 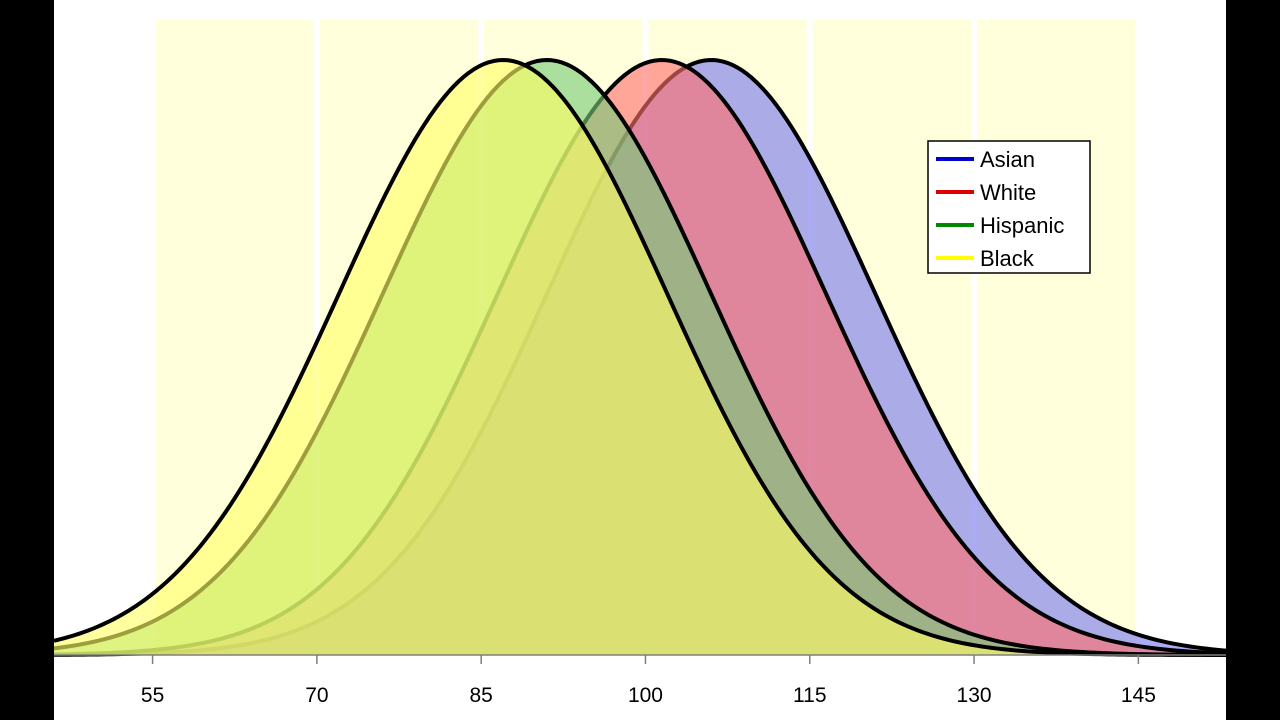 I want to click on legend-label-hispanic: Hispanic, so click(x=1022, y=225).